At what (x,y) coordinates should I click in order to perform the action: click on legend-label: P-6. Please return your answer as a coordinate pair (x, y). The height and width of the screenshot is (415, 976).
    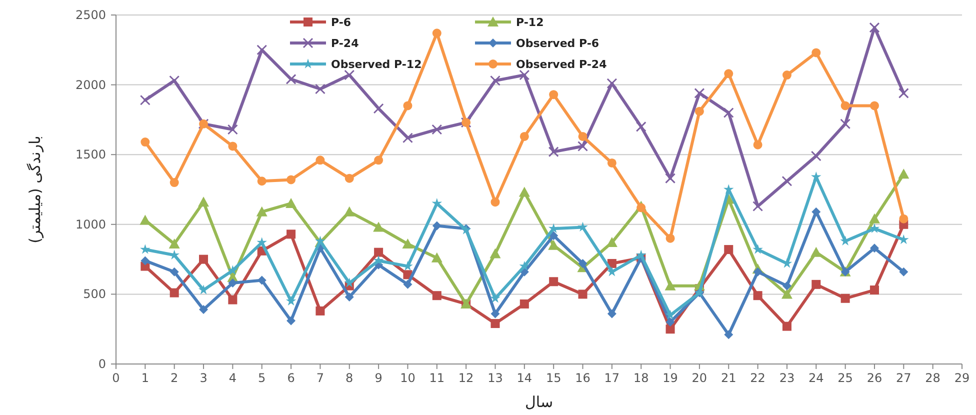
    Looking at the image, I should click on (341, 22).